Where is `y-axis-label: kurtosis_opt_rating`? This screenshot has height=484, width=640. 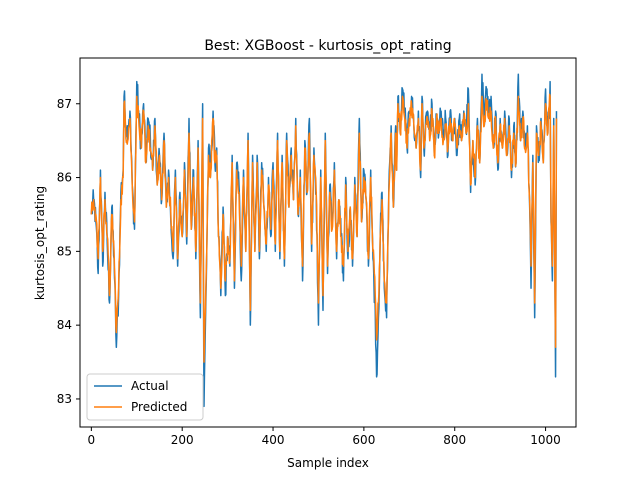 y-axis-label: kurtosis_opt_rating is located at coordinates (40, 243).